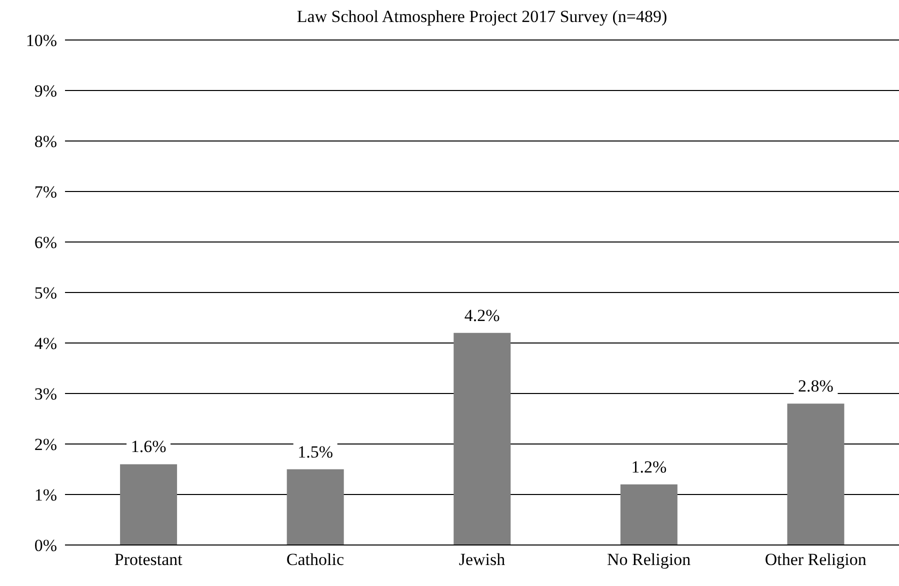 The image size is (899, 586). Describe the element at coordinates (148, 560) in the screenshot. I see `x-tick-label: Protestant` at that location.